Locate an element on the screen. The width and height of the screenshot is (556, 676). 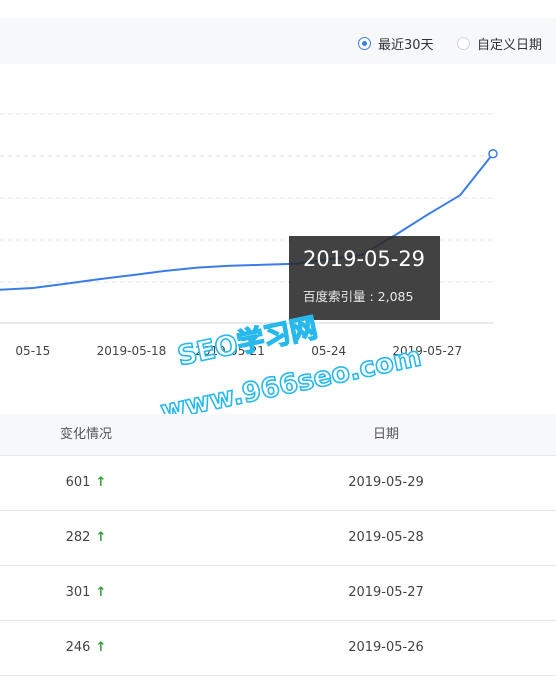
radio-selected-icon is located at coordinates (364, 43).